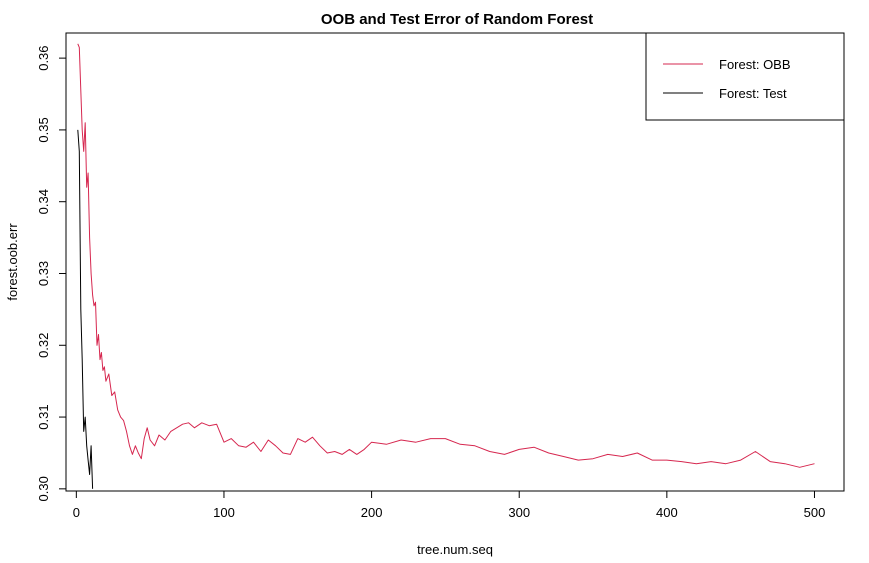 The image size is (869, 563). I want to click on x-tick-label-0: 0, so click(76, 512).